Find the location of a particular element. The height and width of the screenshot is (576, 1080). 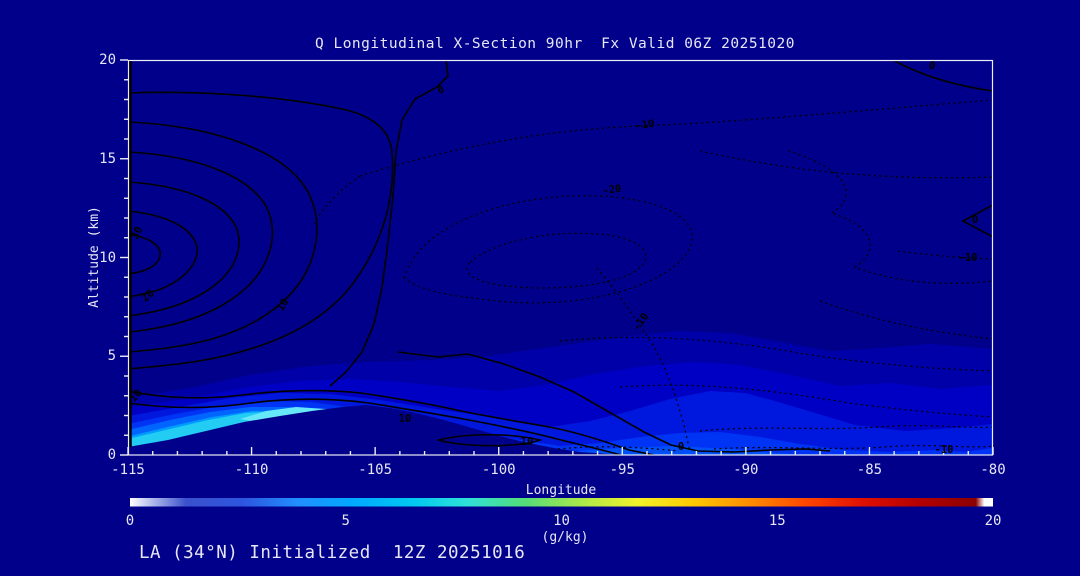

x-tick-label: -85 is located at coordinates (869, 470).